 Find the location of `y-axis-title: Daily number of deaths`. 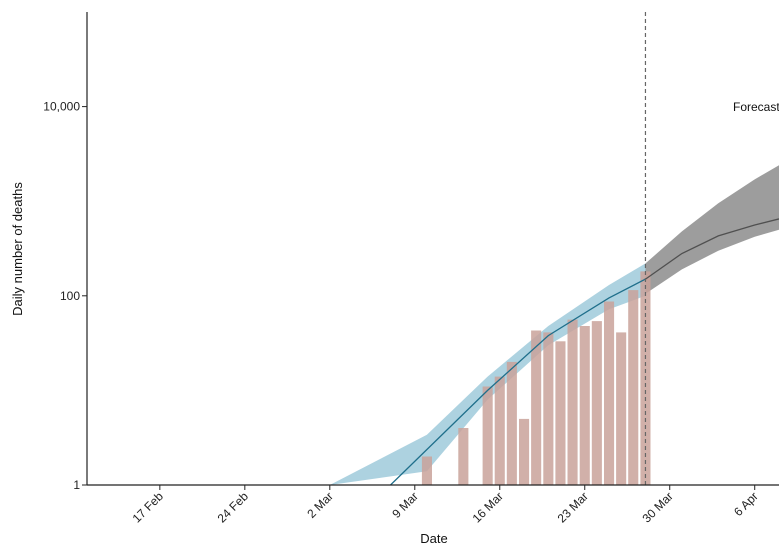

y-axis-title: Daily number of deaths is located at coordinates (17, 249).